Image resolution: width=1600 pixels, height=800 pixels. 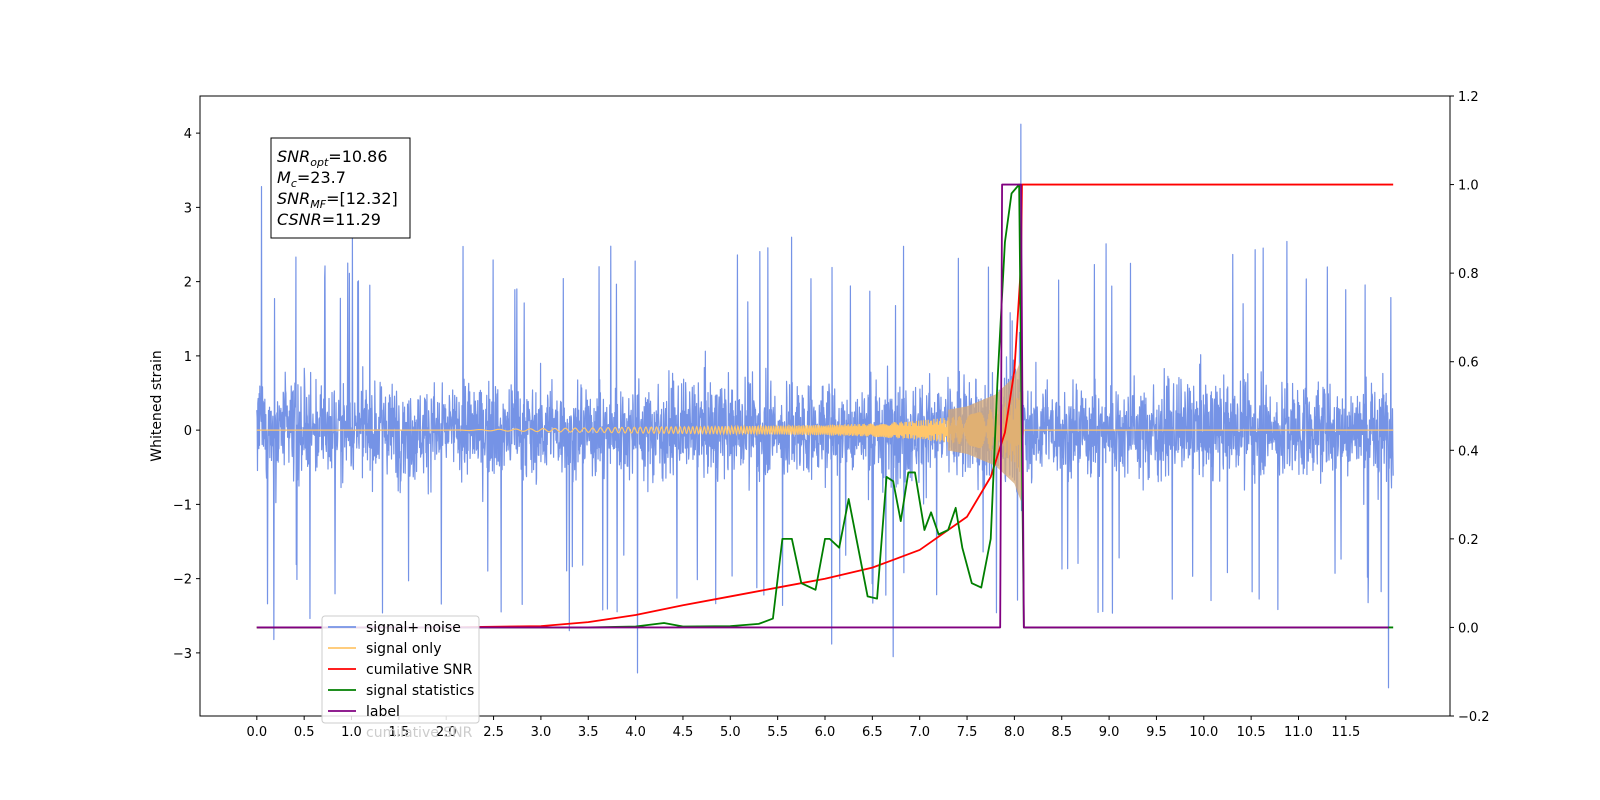 What do you see at coordinates (1061, 732) in the screenshot?
I see `x-tick-label: 8.5` at bounding box center [1061, 732].